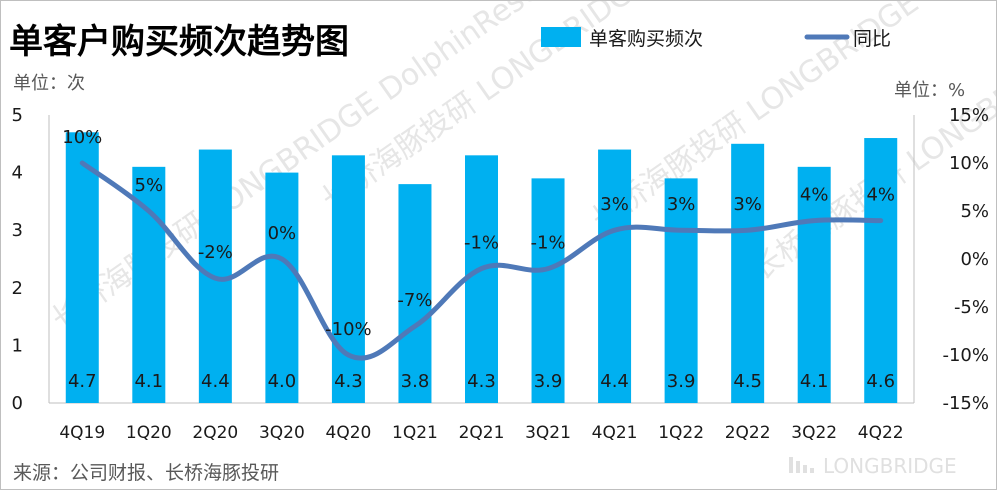  I want to click on left-tick-label: 3, so click(17, 230).